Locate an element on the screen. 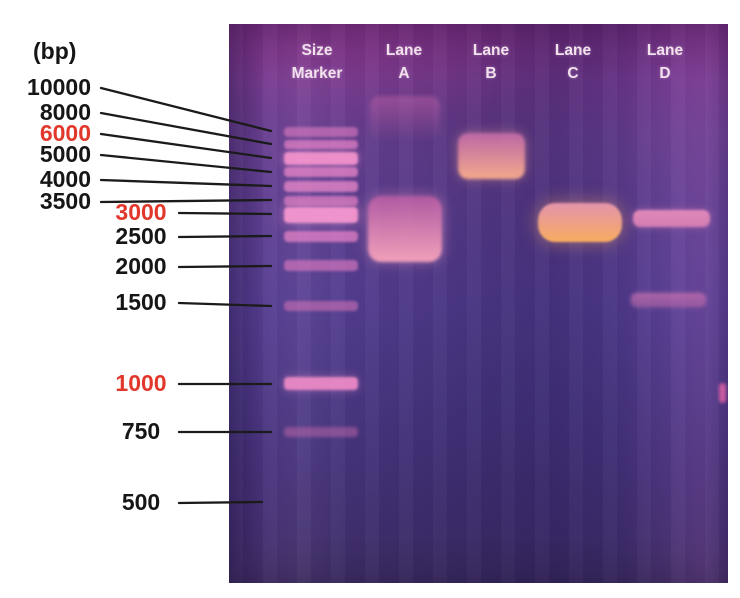 The height and width of the screenshot is (598, 740). size-label-3000: 3000 is located at coordinates (141, 211).